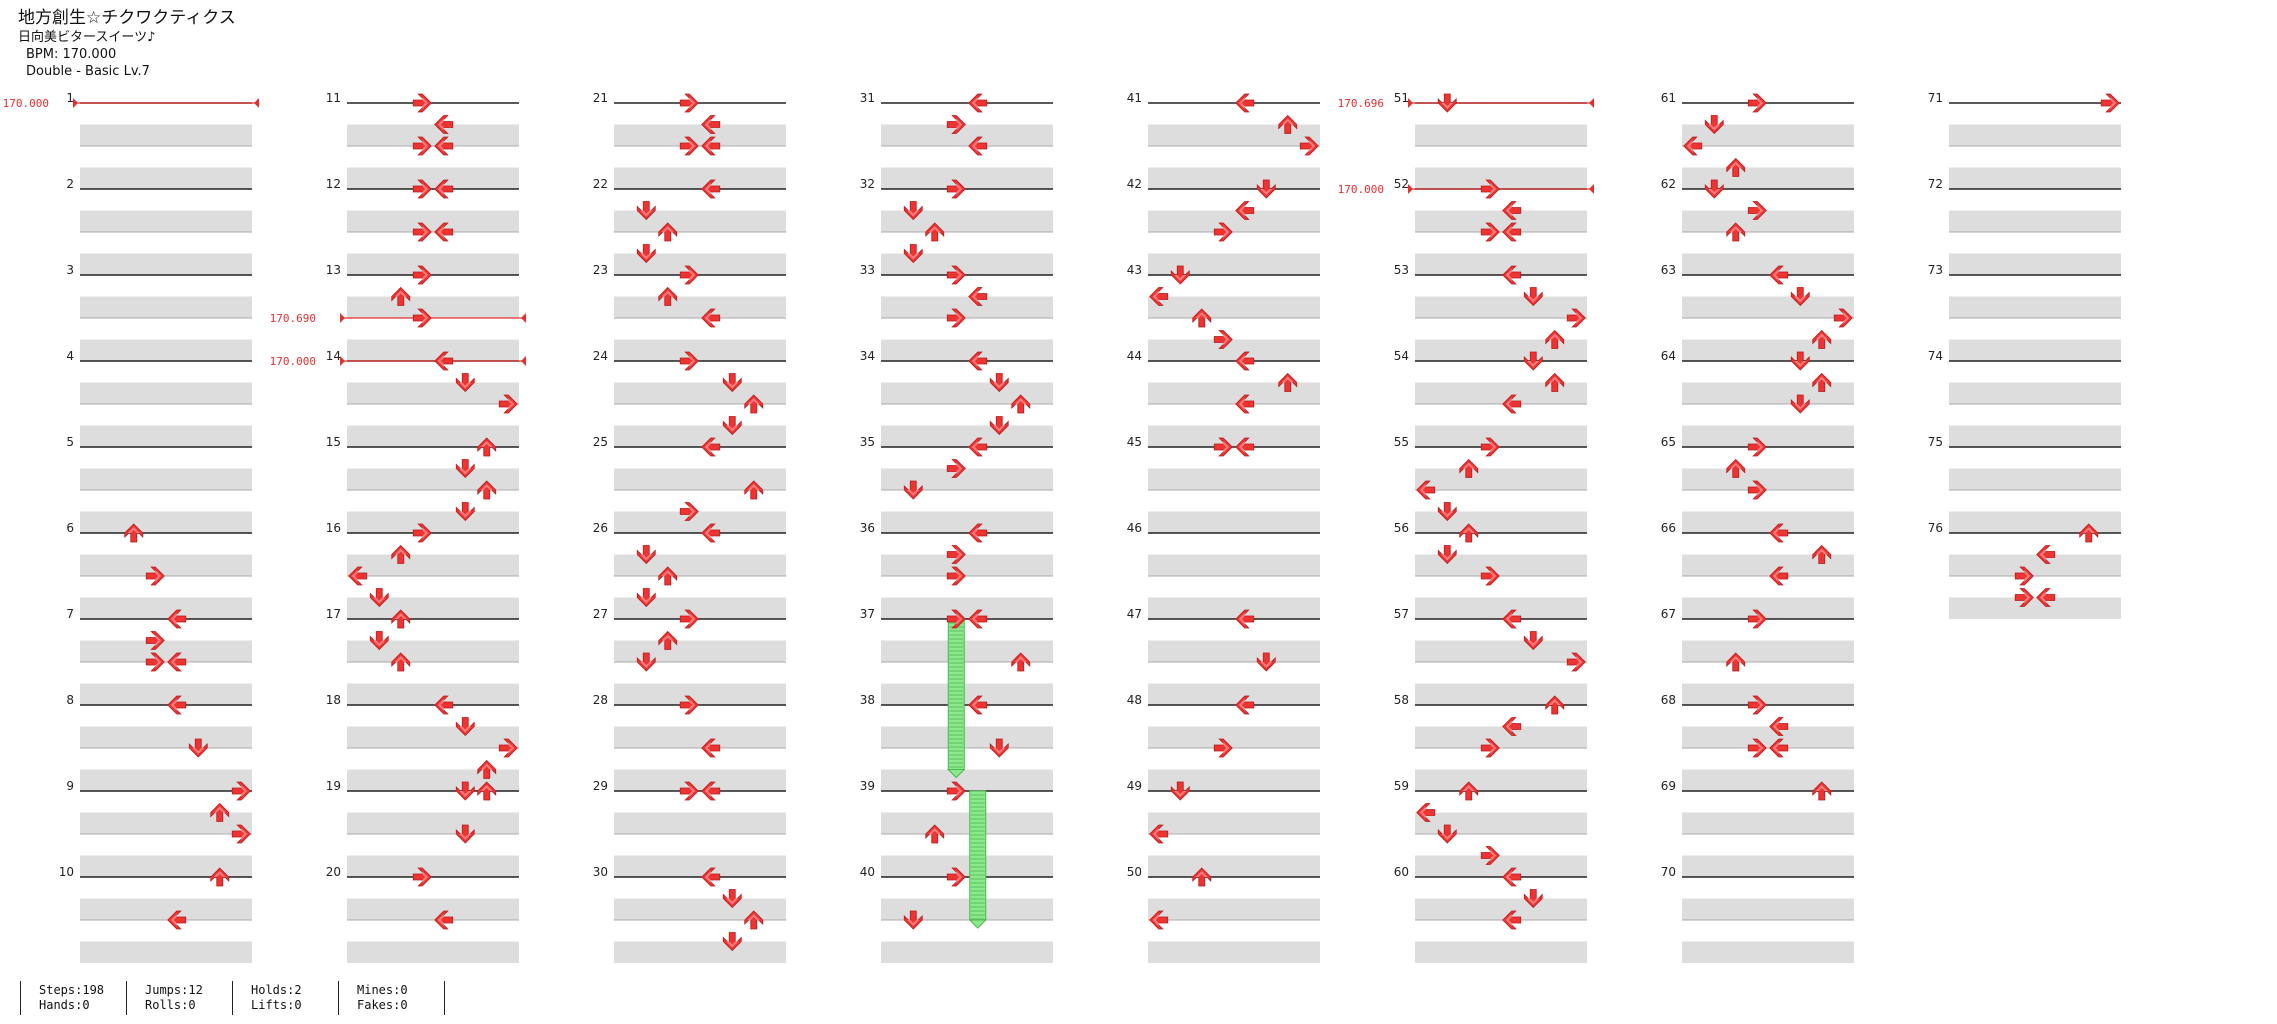 Image resolution: width=2277 pixels, height=1024 pixels. I want to click on measure-number: 60, so click(1401, 872).